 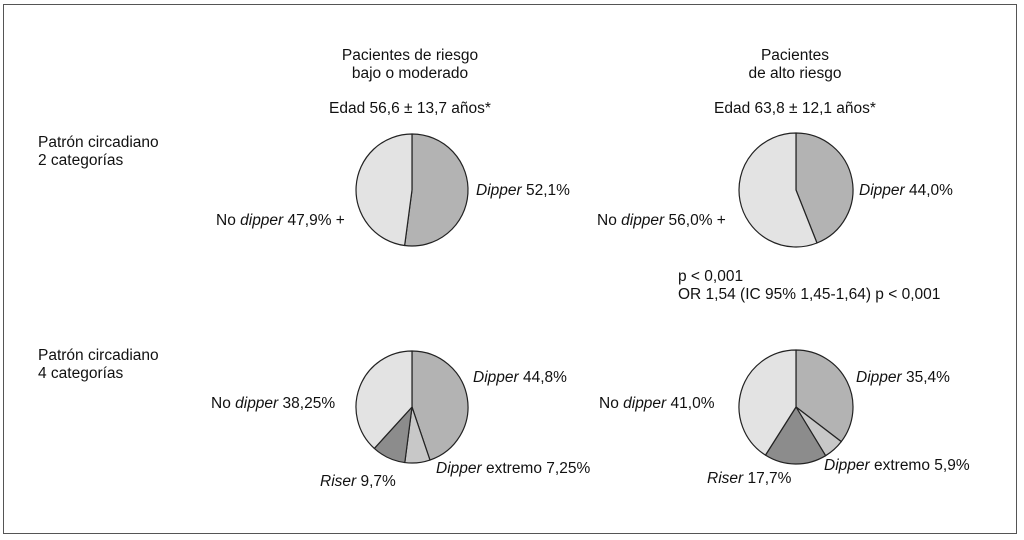 I want to click on label-value: 52,1%, so click(x=545, y=190).